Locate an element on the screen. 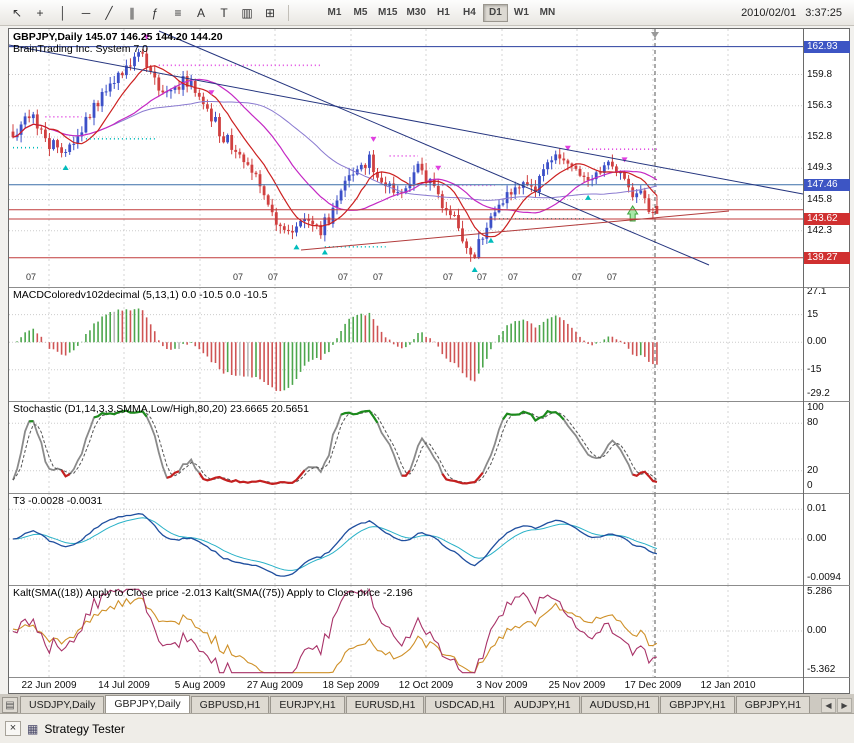 This screenshot has width=854, height=743. date-axis-label: 17 Dec 2009 is located at coordinates (653, 685).